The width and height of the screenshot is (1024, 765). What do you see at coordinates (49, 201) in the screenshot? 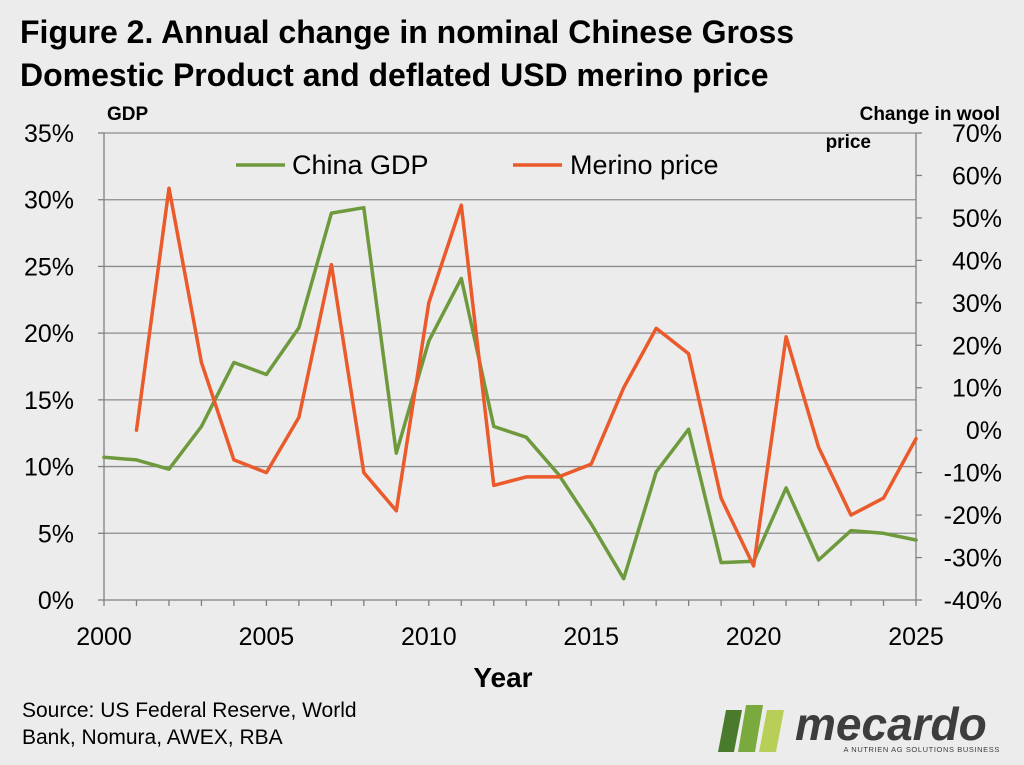
I see `left-tick-label: 30%` at bounding box center [49, 201].